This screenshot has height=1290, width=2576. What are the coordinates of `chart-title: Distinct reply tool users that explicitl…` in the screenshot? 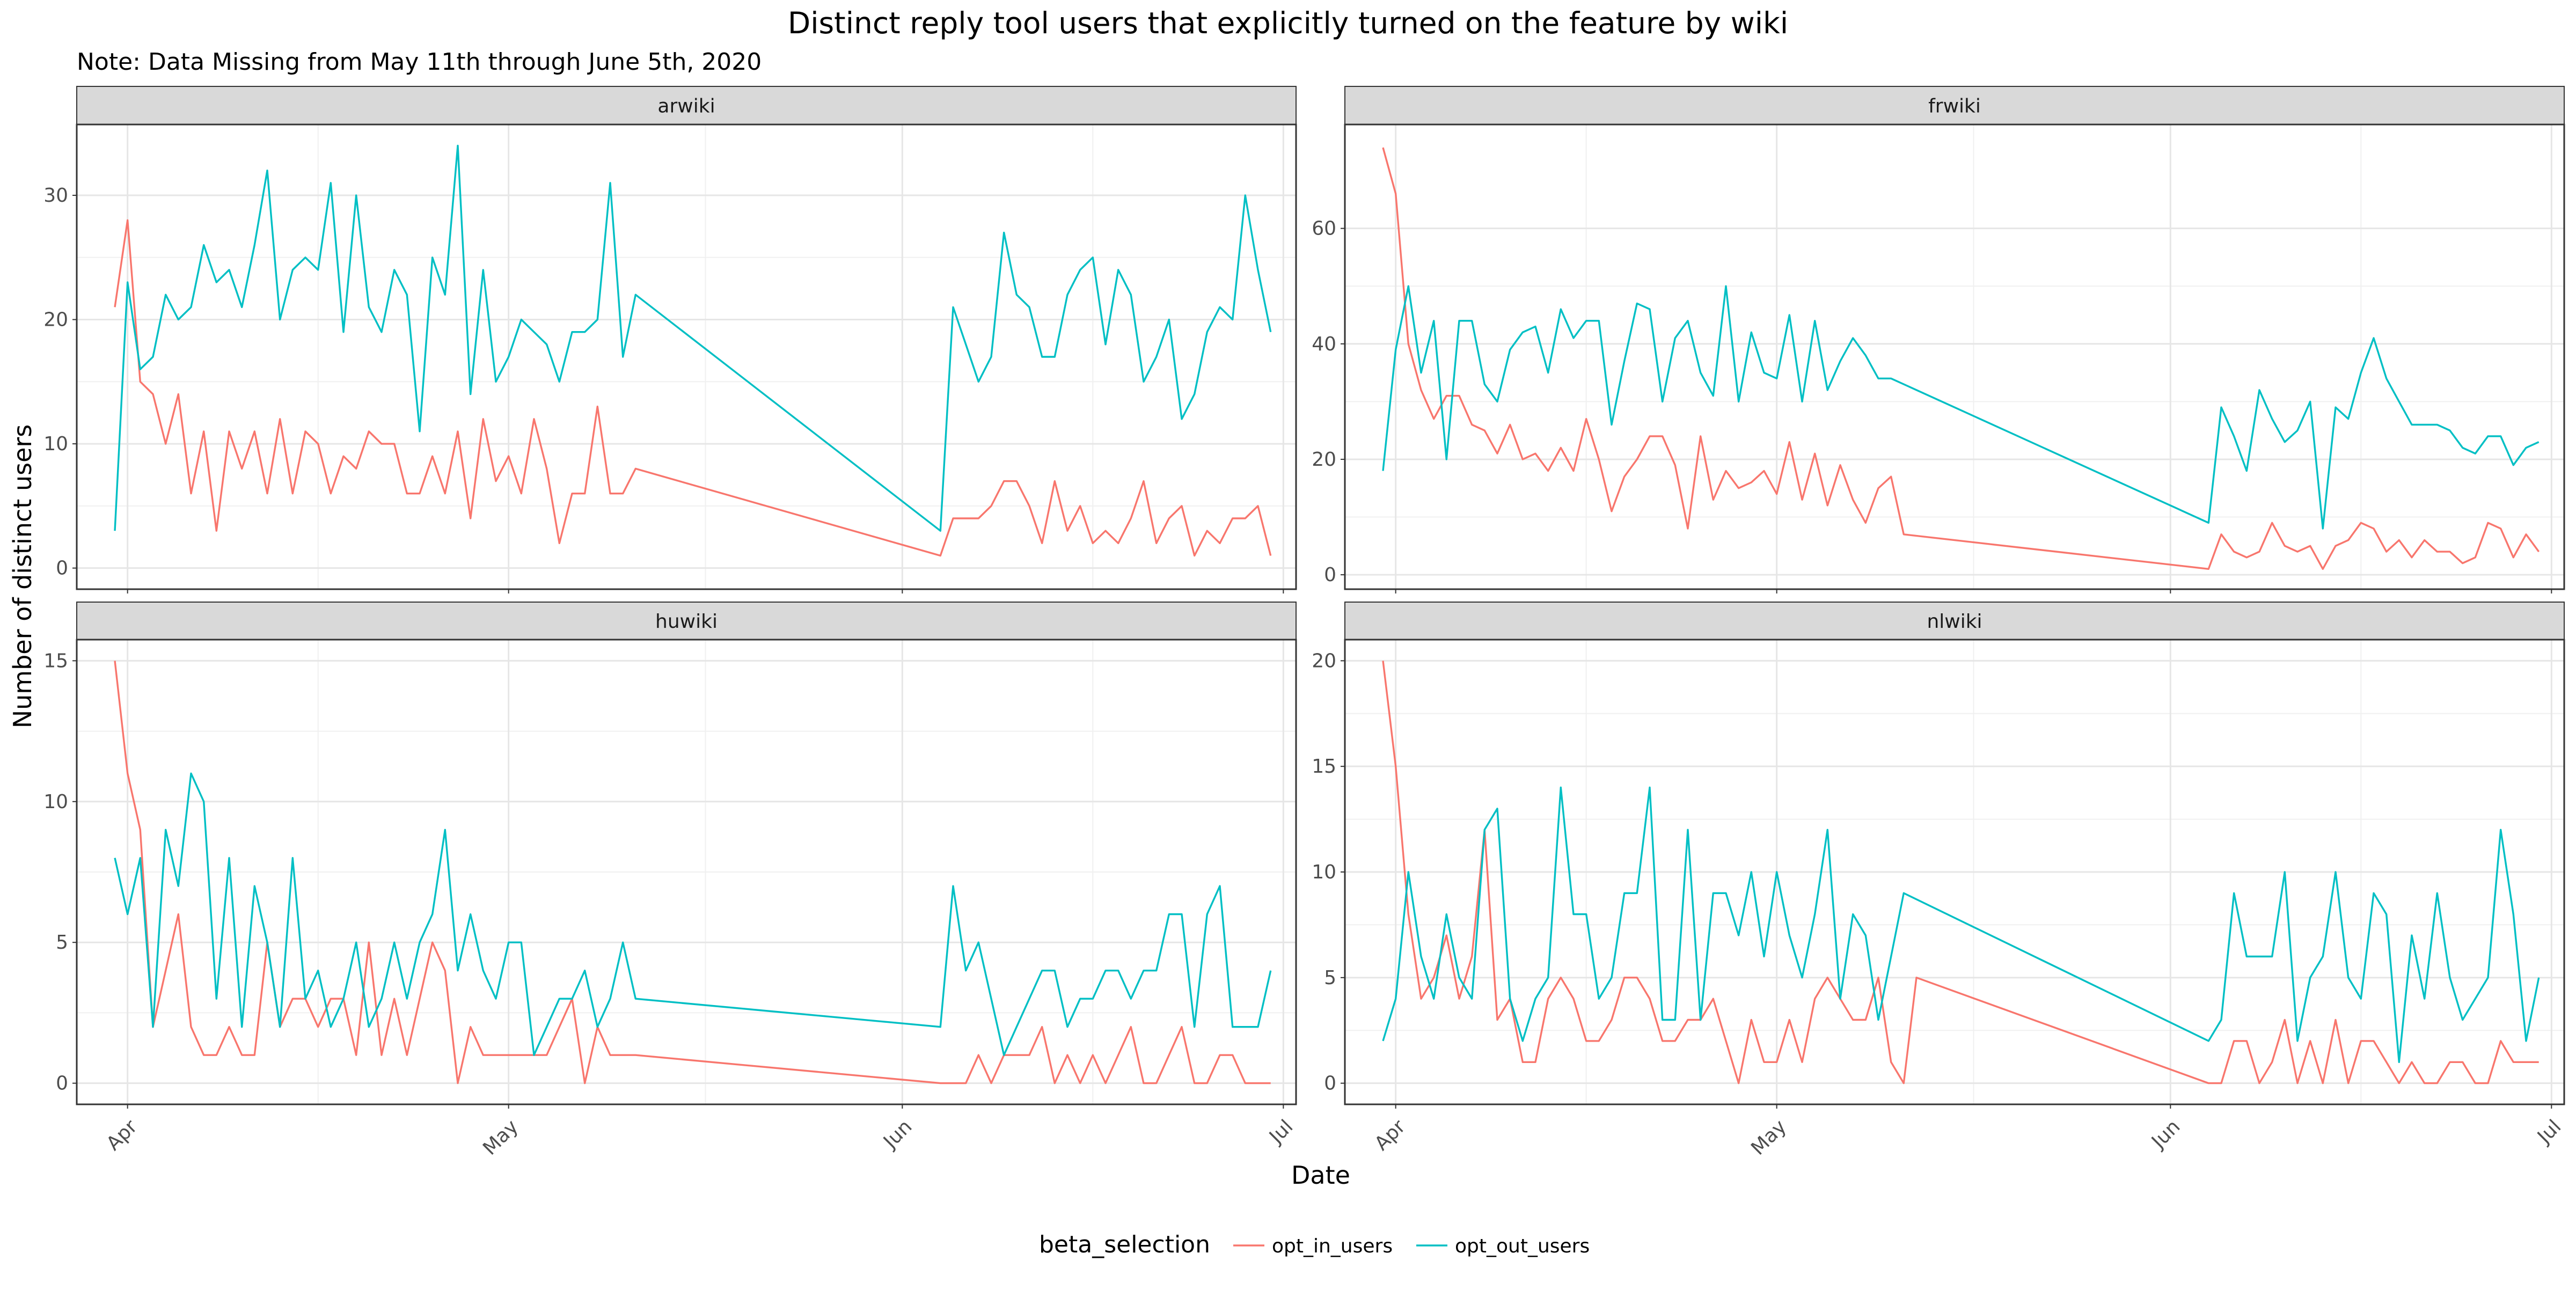 It's located at (1288, 23).